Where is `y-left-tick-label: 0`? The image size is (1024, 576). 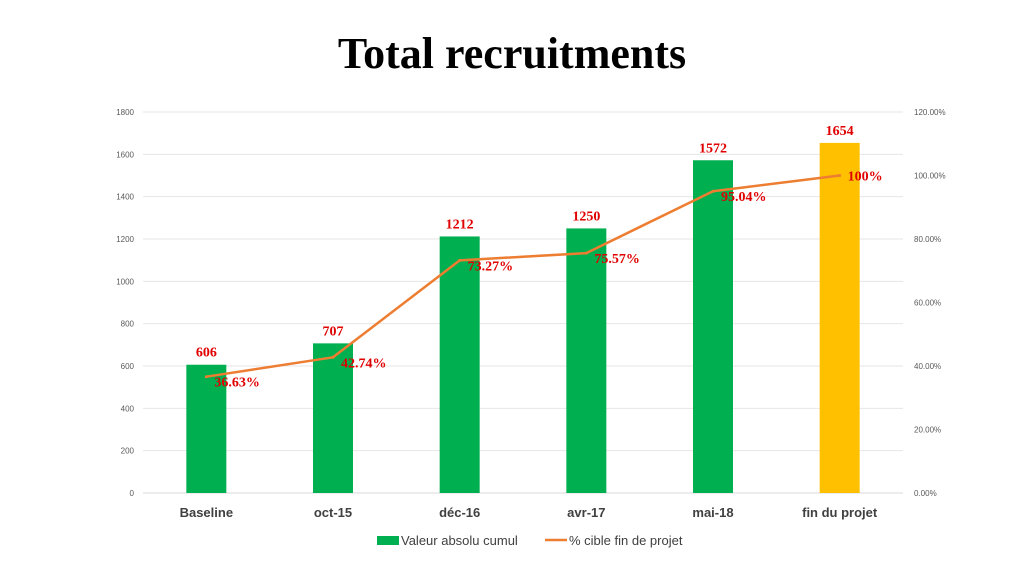
y-left-tick-label: 0 is located at coordinates (132, 493).